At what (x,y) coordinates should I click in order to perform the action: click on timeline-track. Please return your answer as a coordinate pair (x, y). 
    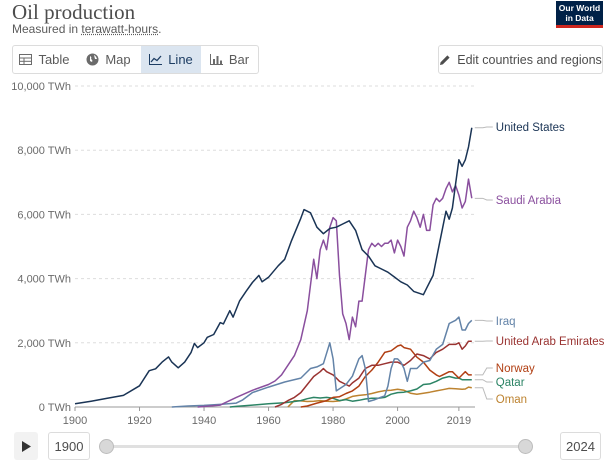
    Looking at the image, I should click on (316, 446).